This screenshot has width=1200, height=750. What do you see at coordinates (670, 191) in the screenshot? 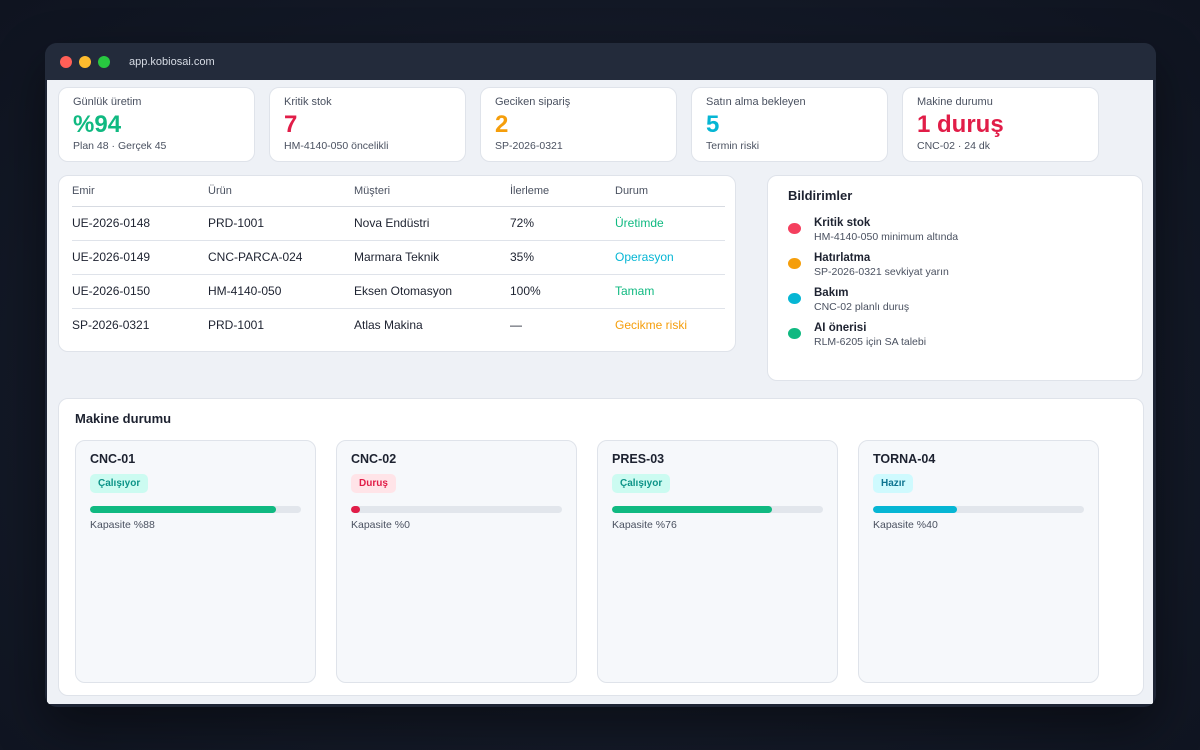
I see `column-header-durum: Durum` at bounding box center [670, 191].